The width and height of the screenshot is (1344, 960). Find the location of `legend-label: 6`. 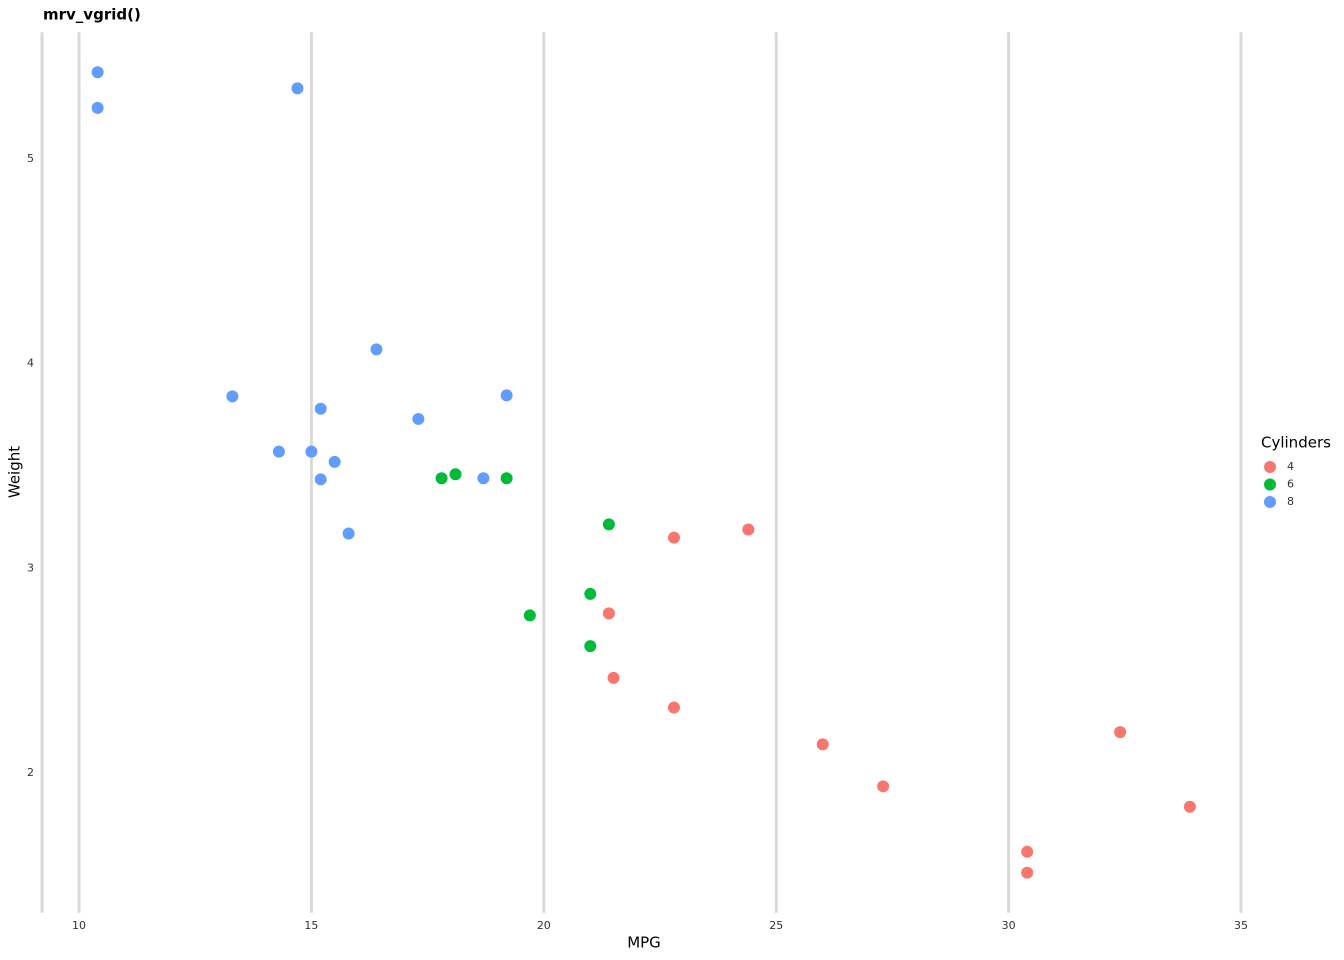

legend-label: 6 is located at coordinates (1290, 484).